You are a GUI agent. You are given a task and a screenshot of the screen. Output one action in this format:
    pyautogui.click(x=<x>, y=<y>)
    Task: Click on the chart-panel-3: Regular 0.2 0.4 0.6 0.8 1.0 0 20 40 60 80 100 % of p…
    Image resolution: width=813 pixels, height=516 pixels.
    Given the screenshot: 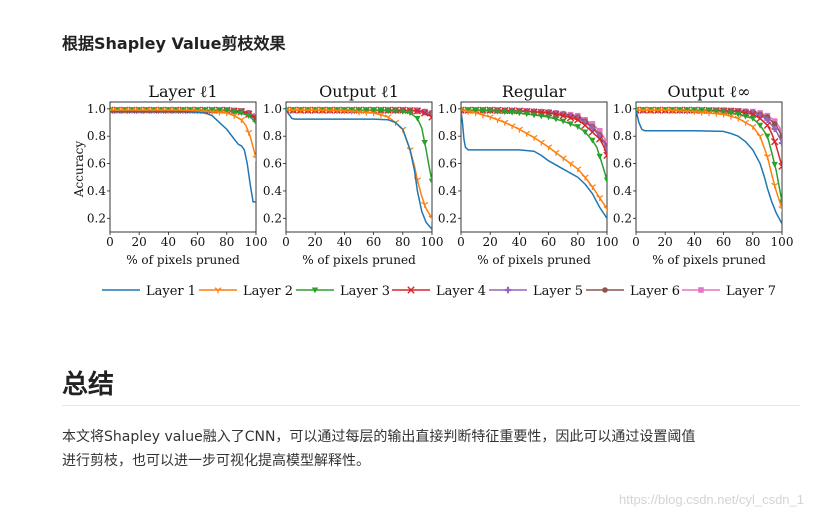 What is the action you would take?
    pyautogui.click(x=528, y=174)
    